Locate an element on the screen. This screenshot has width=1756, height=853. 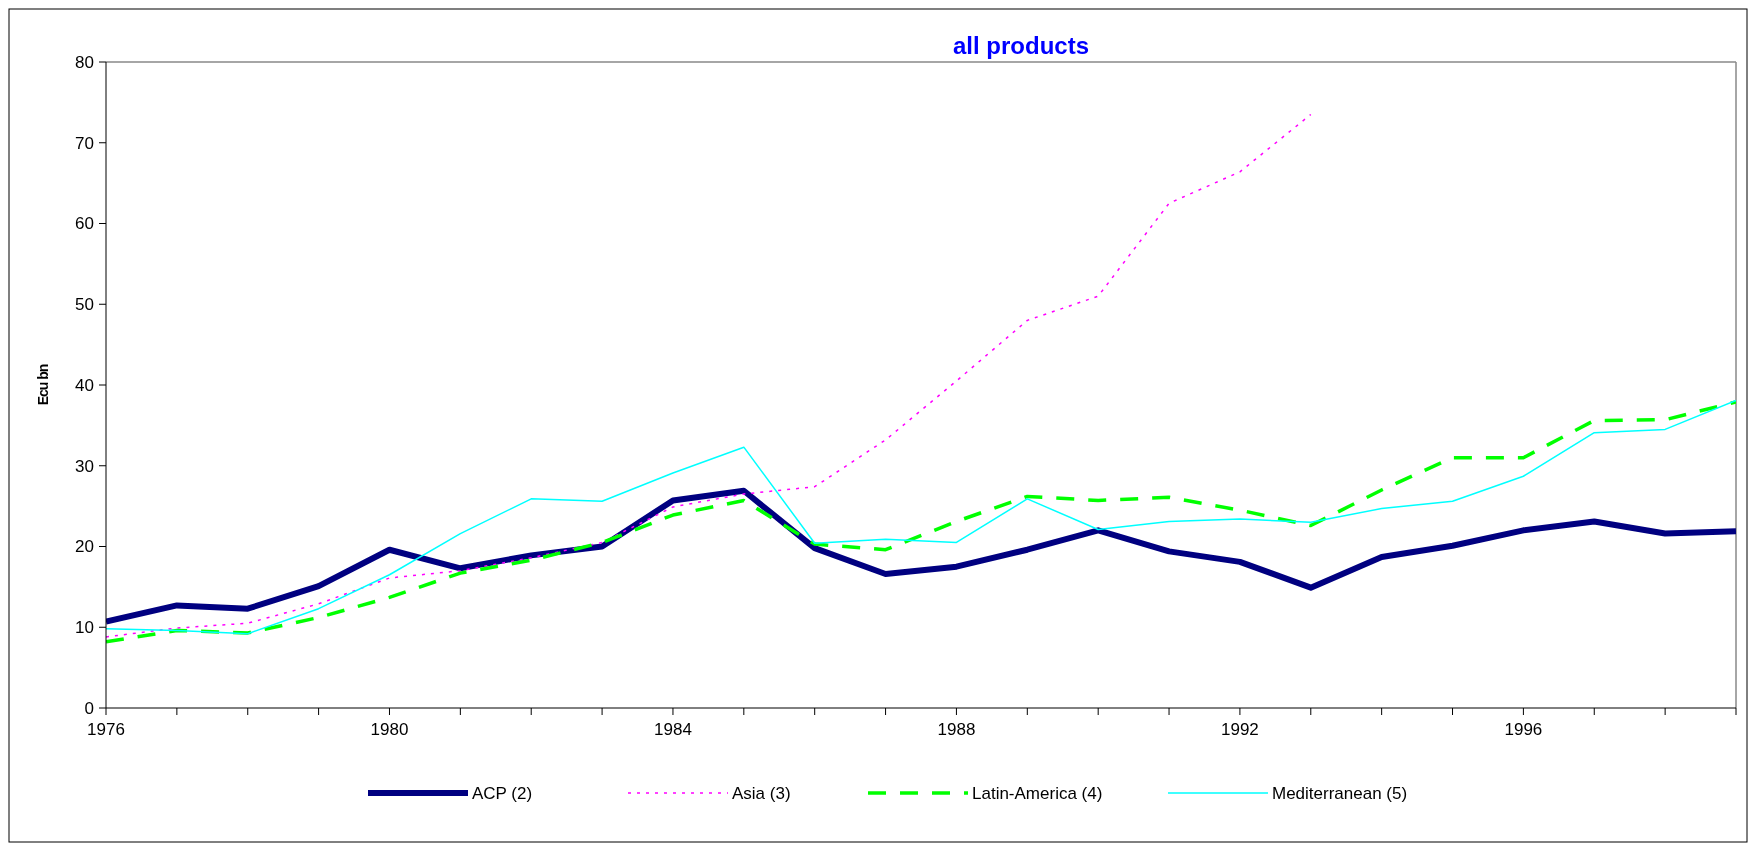
x-tick-label: 1988 is located at coordinates (956, 729).